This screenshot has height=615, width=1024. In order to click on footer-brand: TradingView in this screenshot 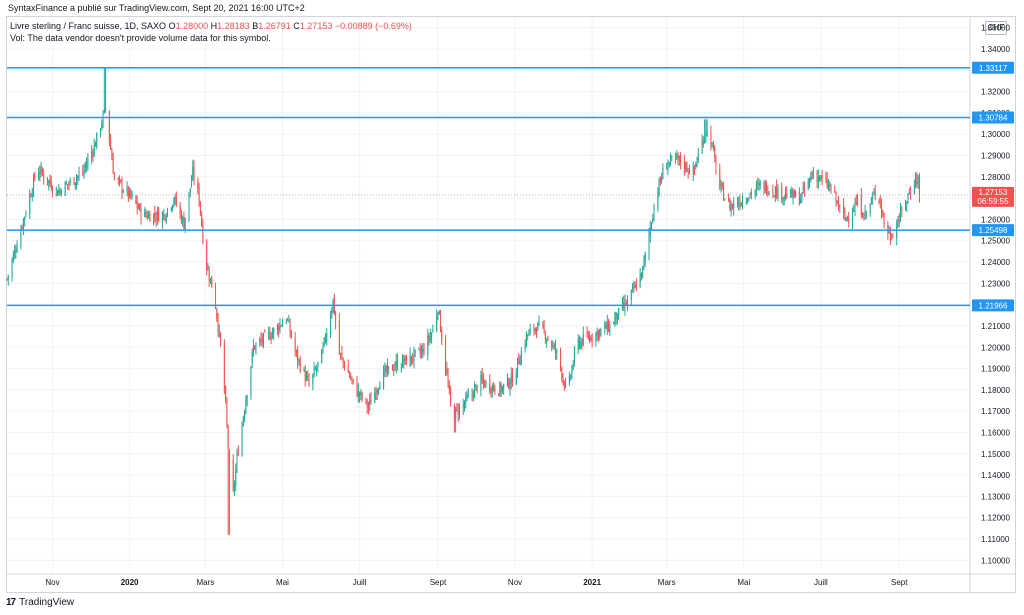, I will do `click(47, 602)`.